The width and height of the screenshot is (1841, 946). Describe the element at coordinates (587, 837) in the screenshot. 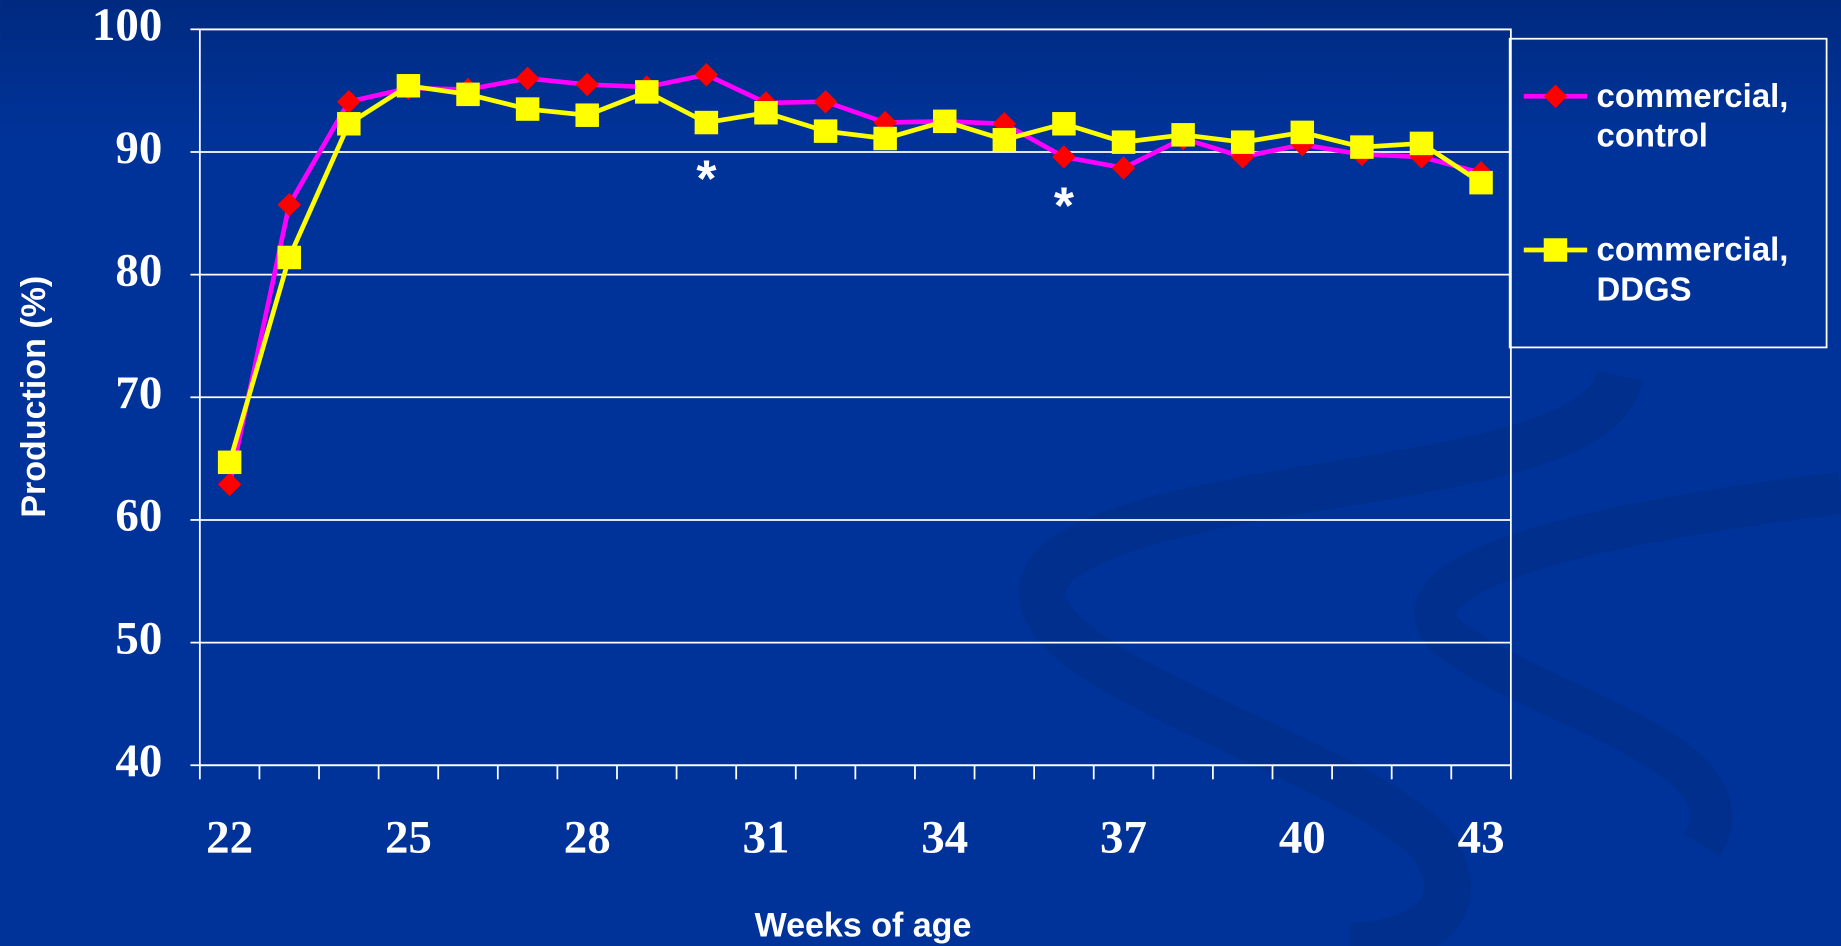

I see `x-tick-label: 28` at that location.